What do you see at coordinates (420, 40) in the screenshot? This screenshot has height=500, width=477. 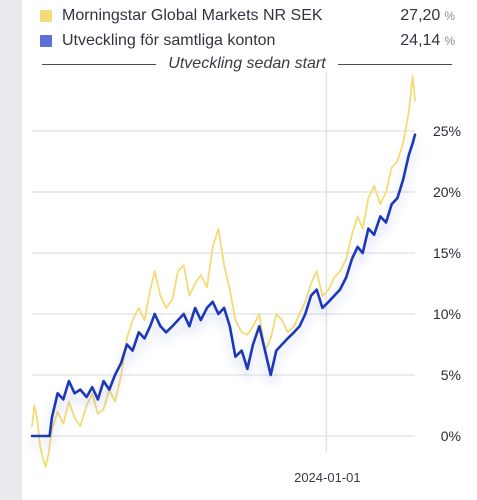 I see `legend-value-accounts: 24,14` at bounding box center [420, 40].